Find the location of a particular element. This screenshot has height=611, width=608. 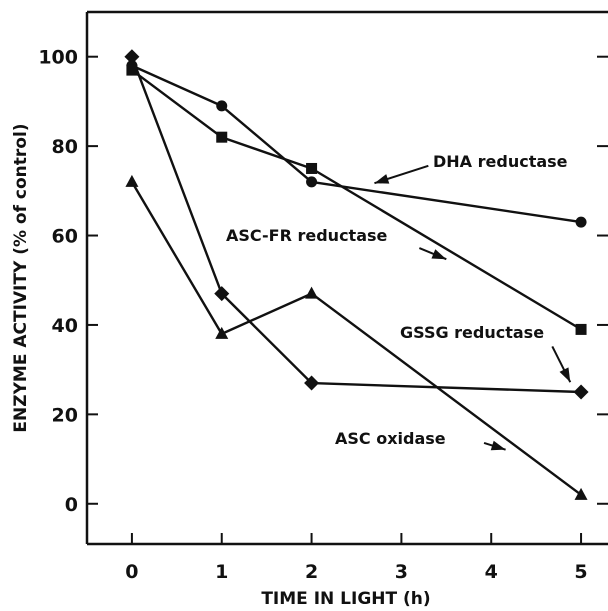

x-tick-label-1: 1 is located at coordinates (221, 572).